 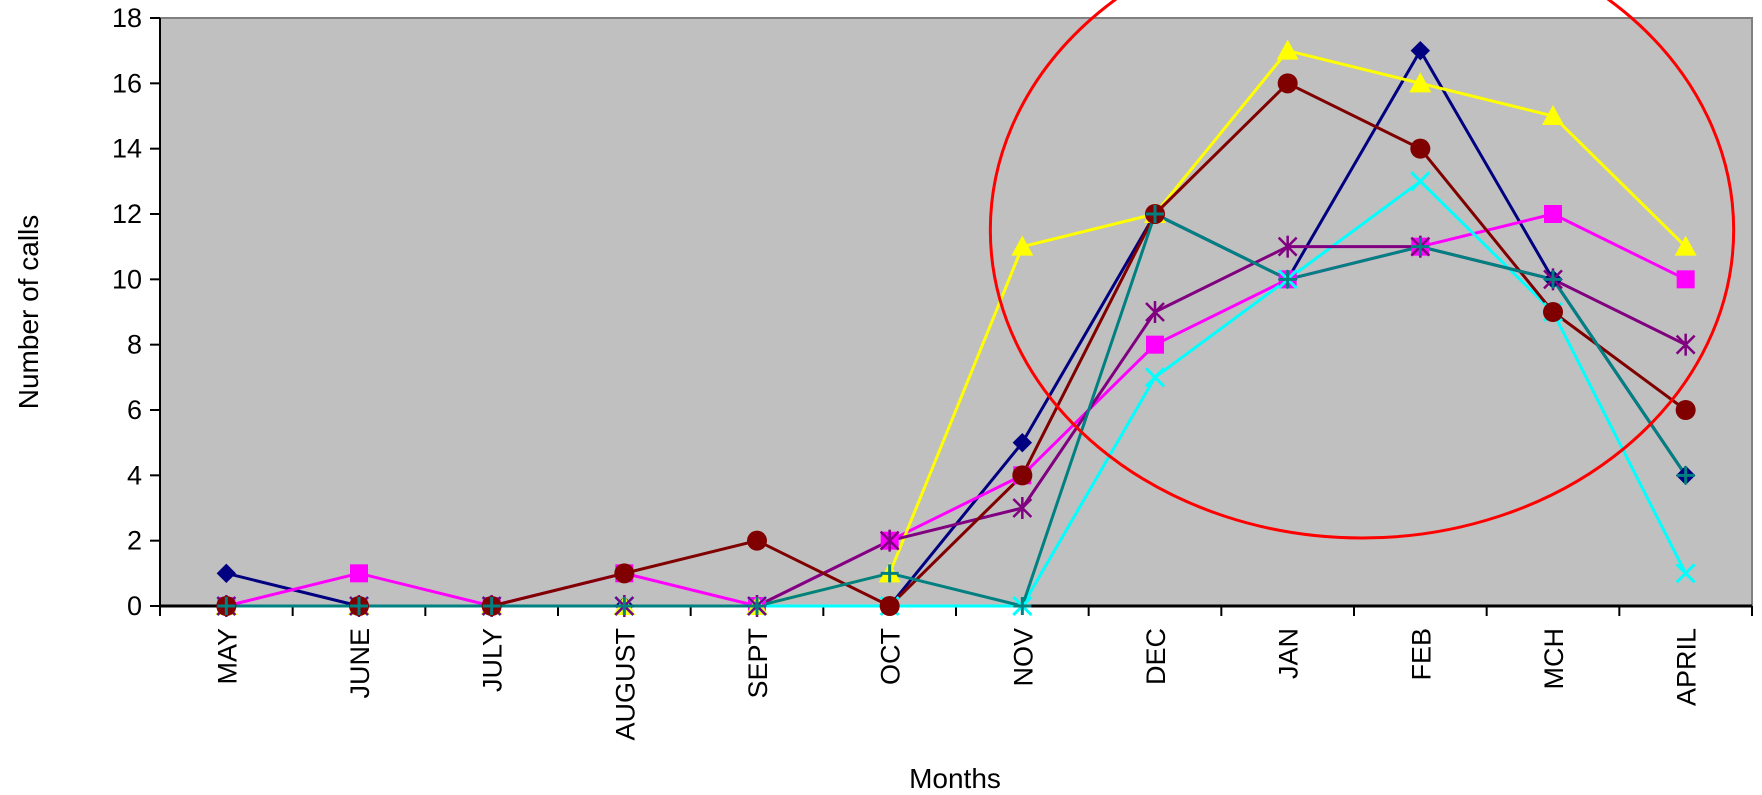 I want to click on x-tick-label: APRIL, so click(x=1687, y=667).